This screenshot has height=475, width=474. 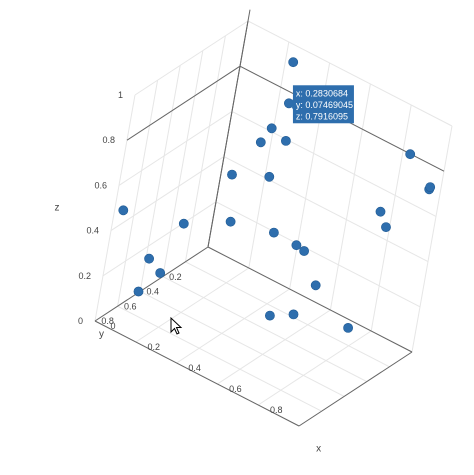 I want to click on y-tick-label: 0.8, so click(x=107, y=321).